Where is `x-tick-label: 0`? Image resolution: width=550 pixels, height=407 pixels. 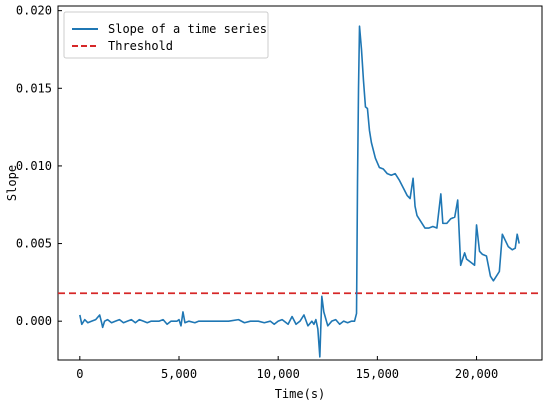
x-tick-label: 0 is located at coordinates (79, 374).